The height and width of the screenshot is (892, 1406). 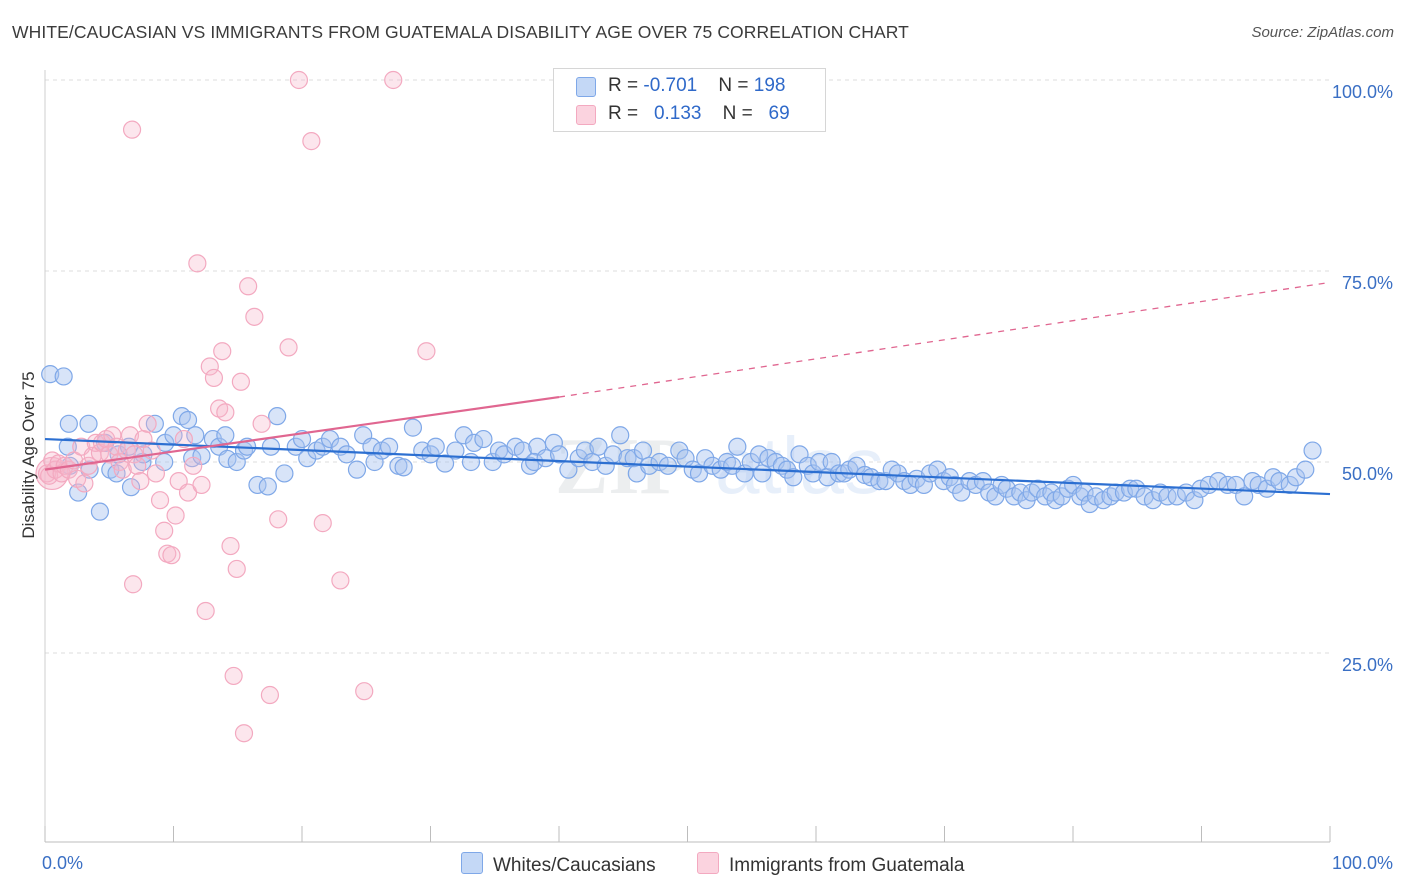 I want to click on chart-source: Source: ZipAtlas.com, so click(x=1322, y=32).